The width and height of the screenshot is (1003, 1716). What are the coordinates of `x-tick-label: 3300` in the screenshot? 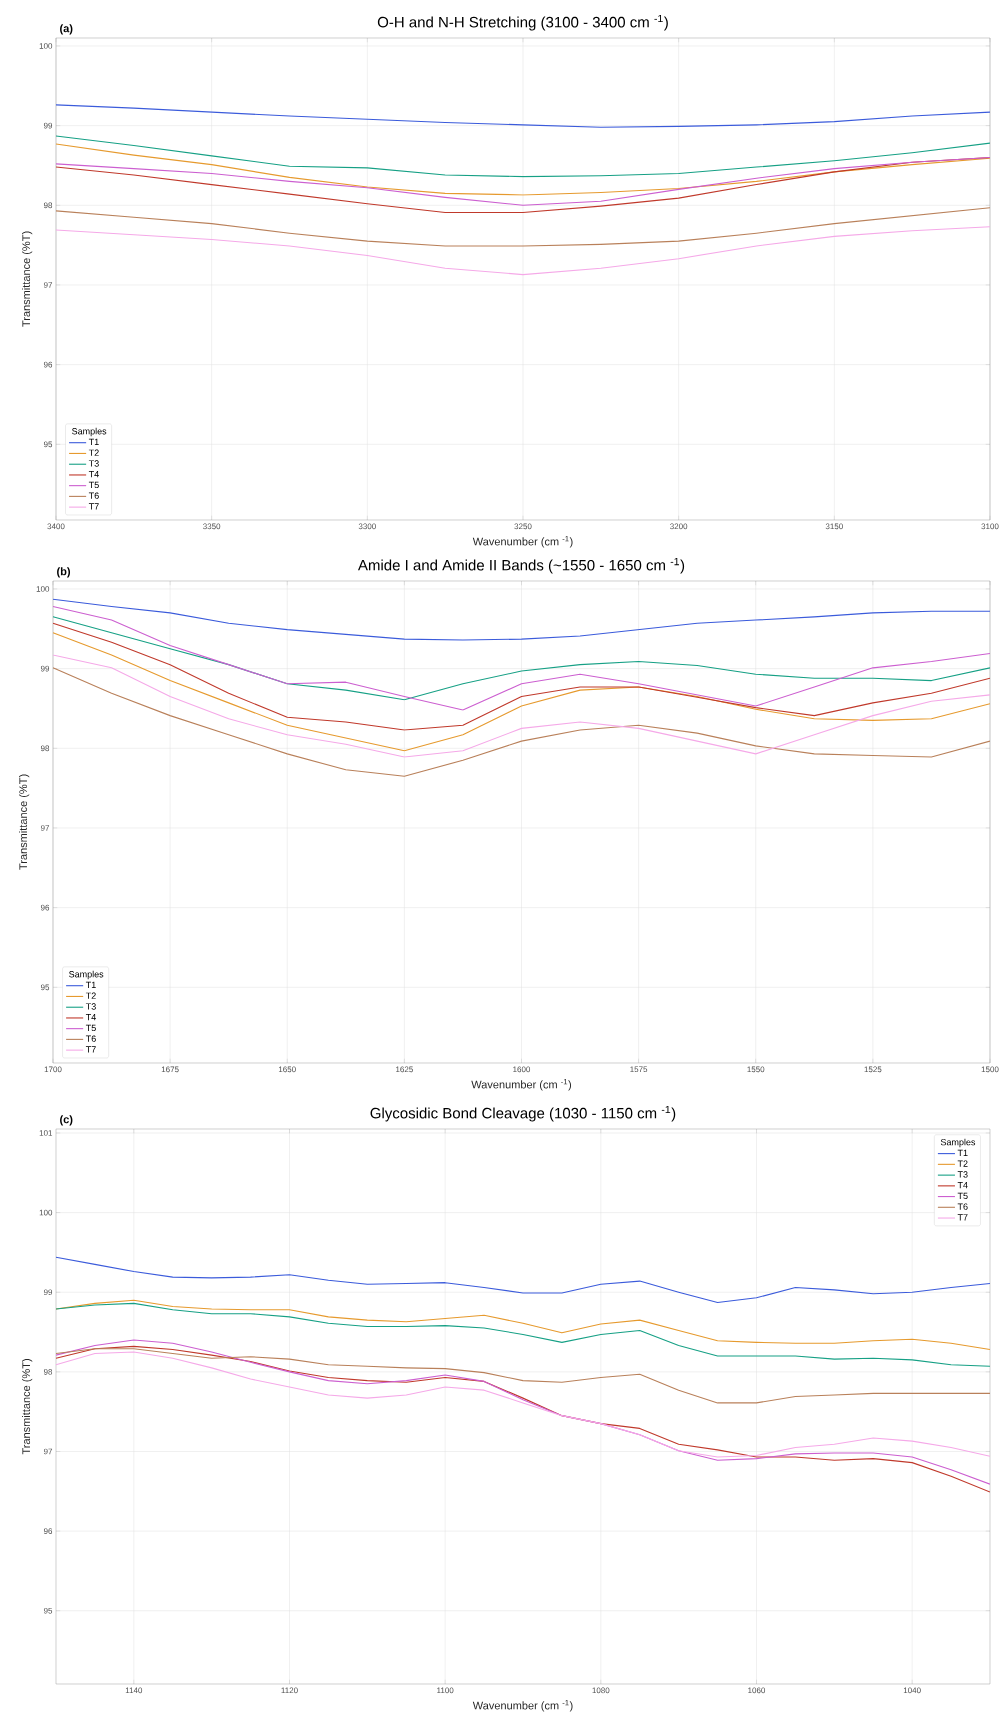 It's located at (367, 526).